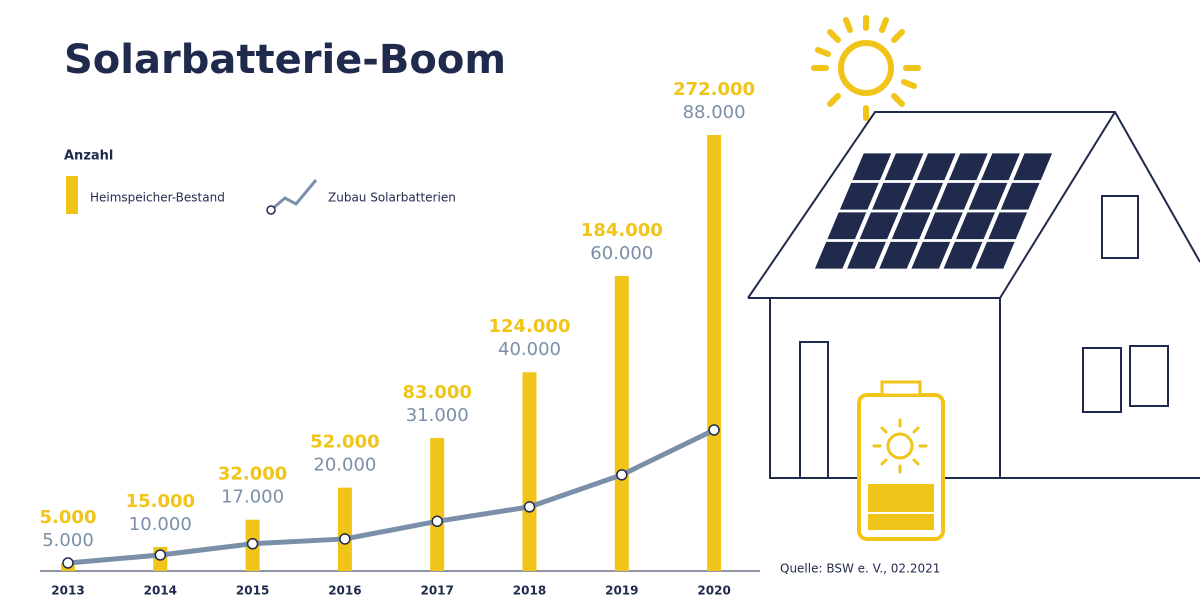 The image size is (1200, 601). I want to click on chart-title: Solarbatterie-Boom, so click(285, 60).